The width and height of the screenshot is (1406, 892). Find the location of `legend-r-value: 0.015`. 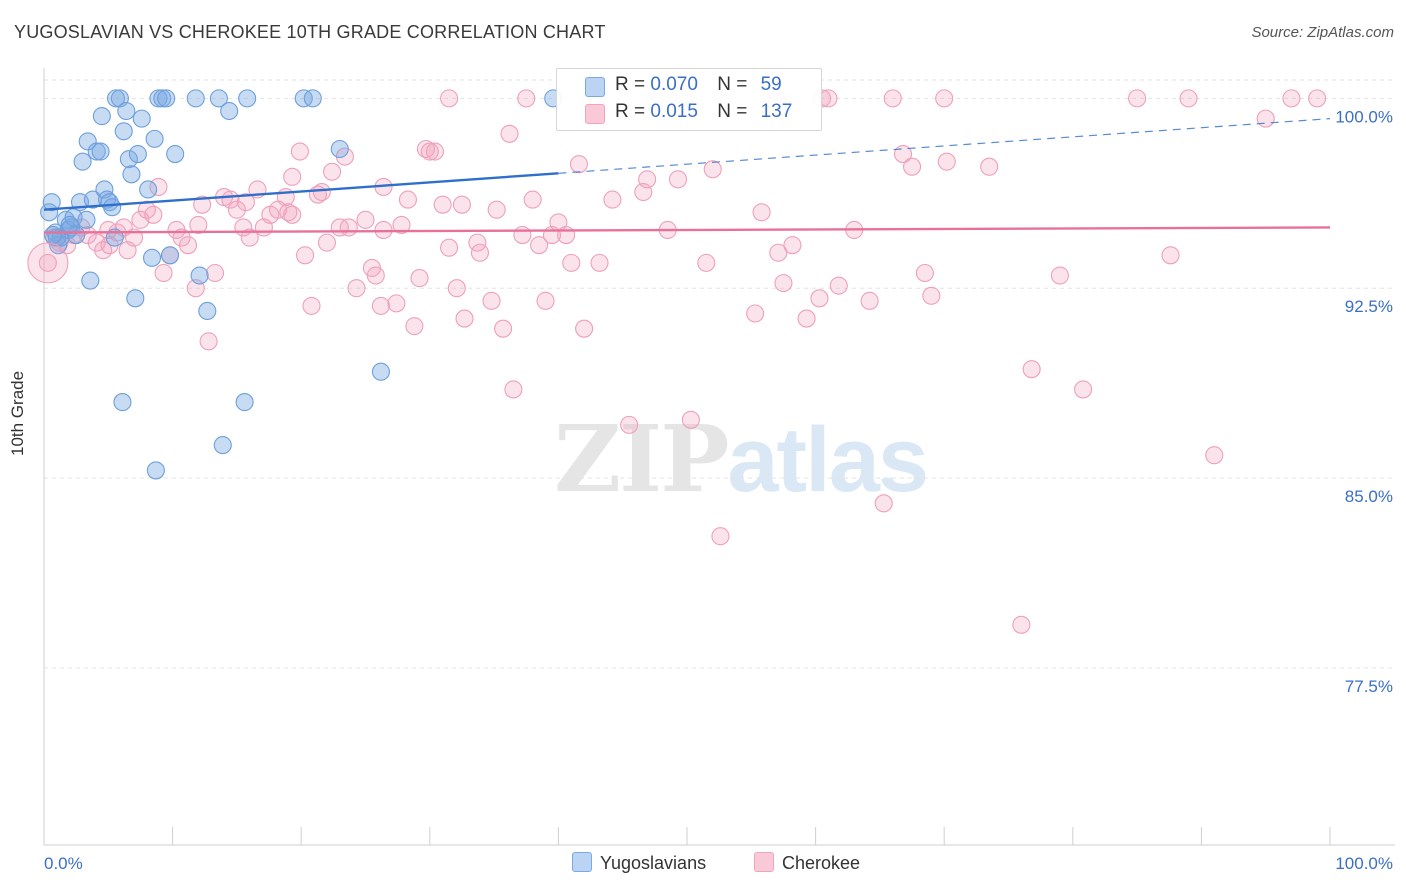

legend-r-value: 0.015 is located at coordinates (674, 111).